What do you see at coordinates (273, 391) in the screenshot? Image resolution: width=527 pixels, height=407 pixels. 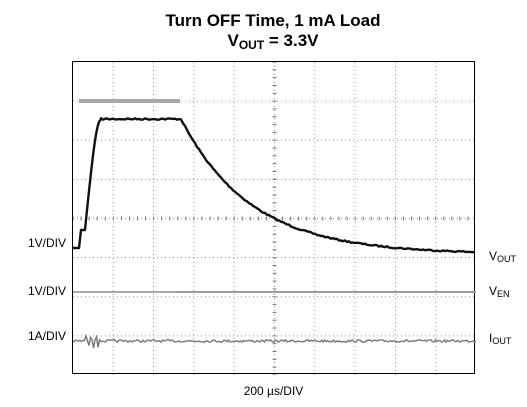 I see `x-axis-label: 200 µs/DIV` at bounding box center [273, 391].